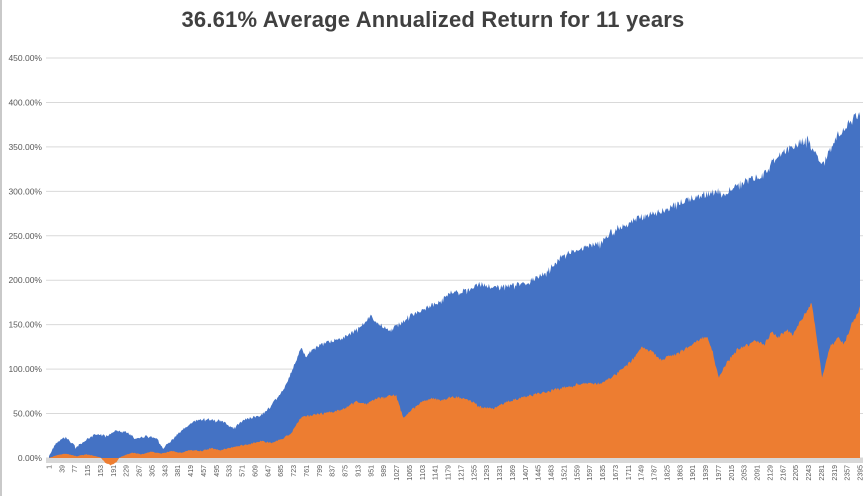 The width and height of the screenshot is (864, 496). Describe the element at coordinates (423, 472) in the screenshot. I see `x-tick-label: 1103` at that location.